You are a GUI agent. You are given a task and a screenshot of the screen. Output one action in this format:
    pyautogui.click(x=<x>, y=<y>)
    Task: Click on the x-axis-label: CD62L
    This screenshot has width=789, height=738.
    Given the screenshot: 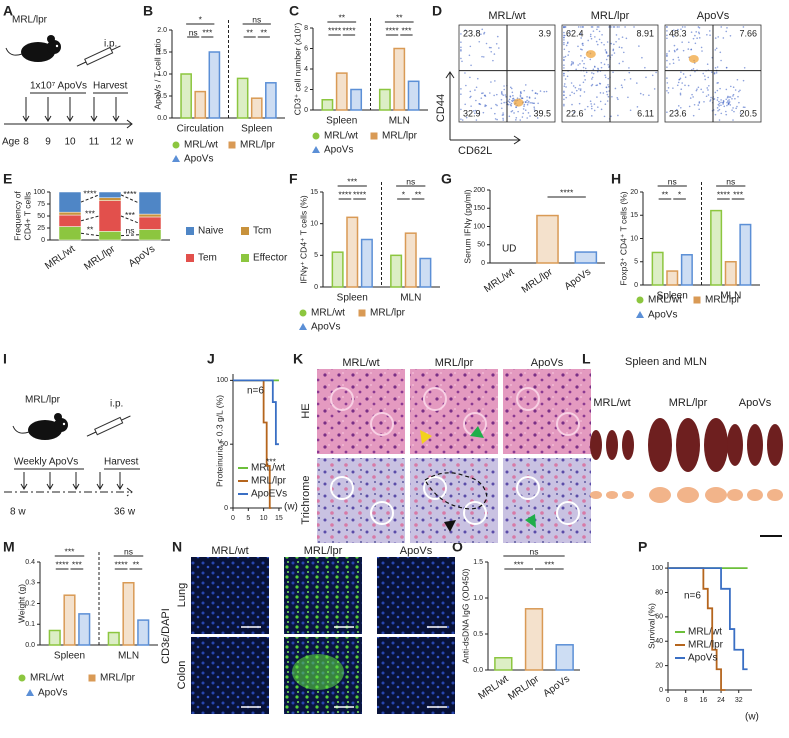 What is the action you would take?
    pyautogui.click(x=475, y=151)
    